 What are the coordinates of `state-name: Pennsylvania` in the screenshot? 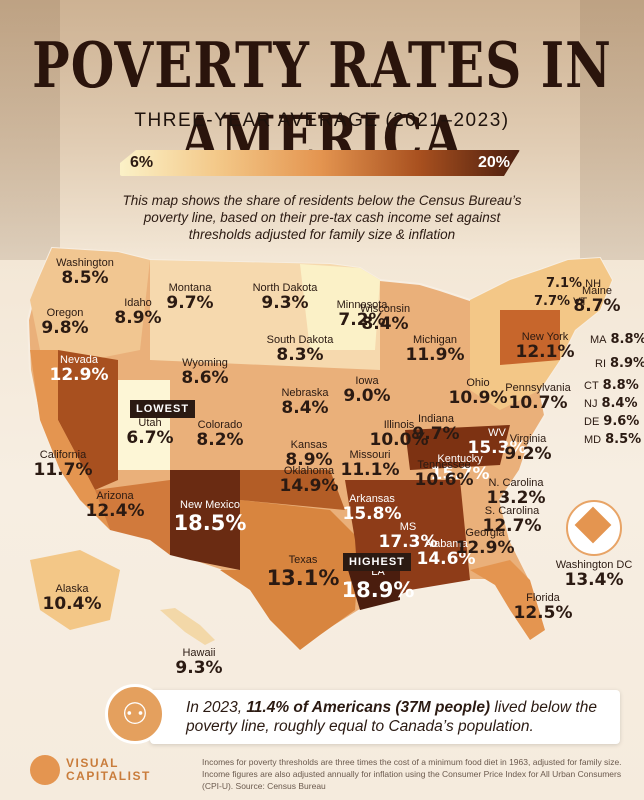 It's located at (538, 388).